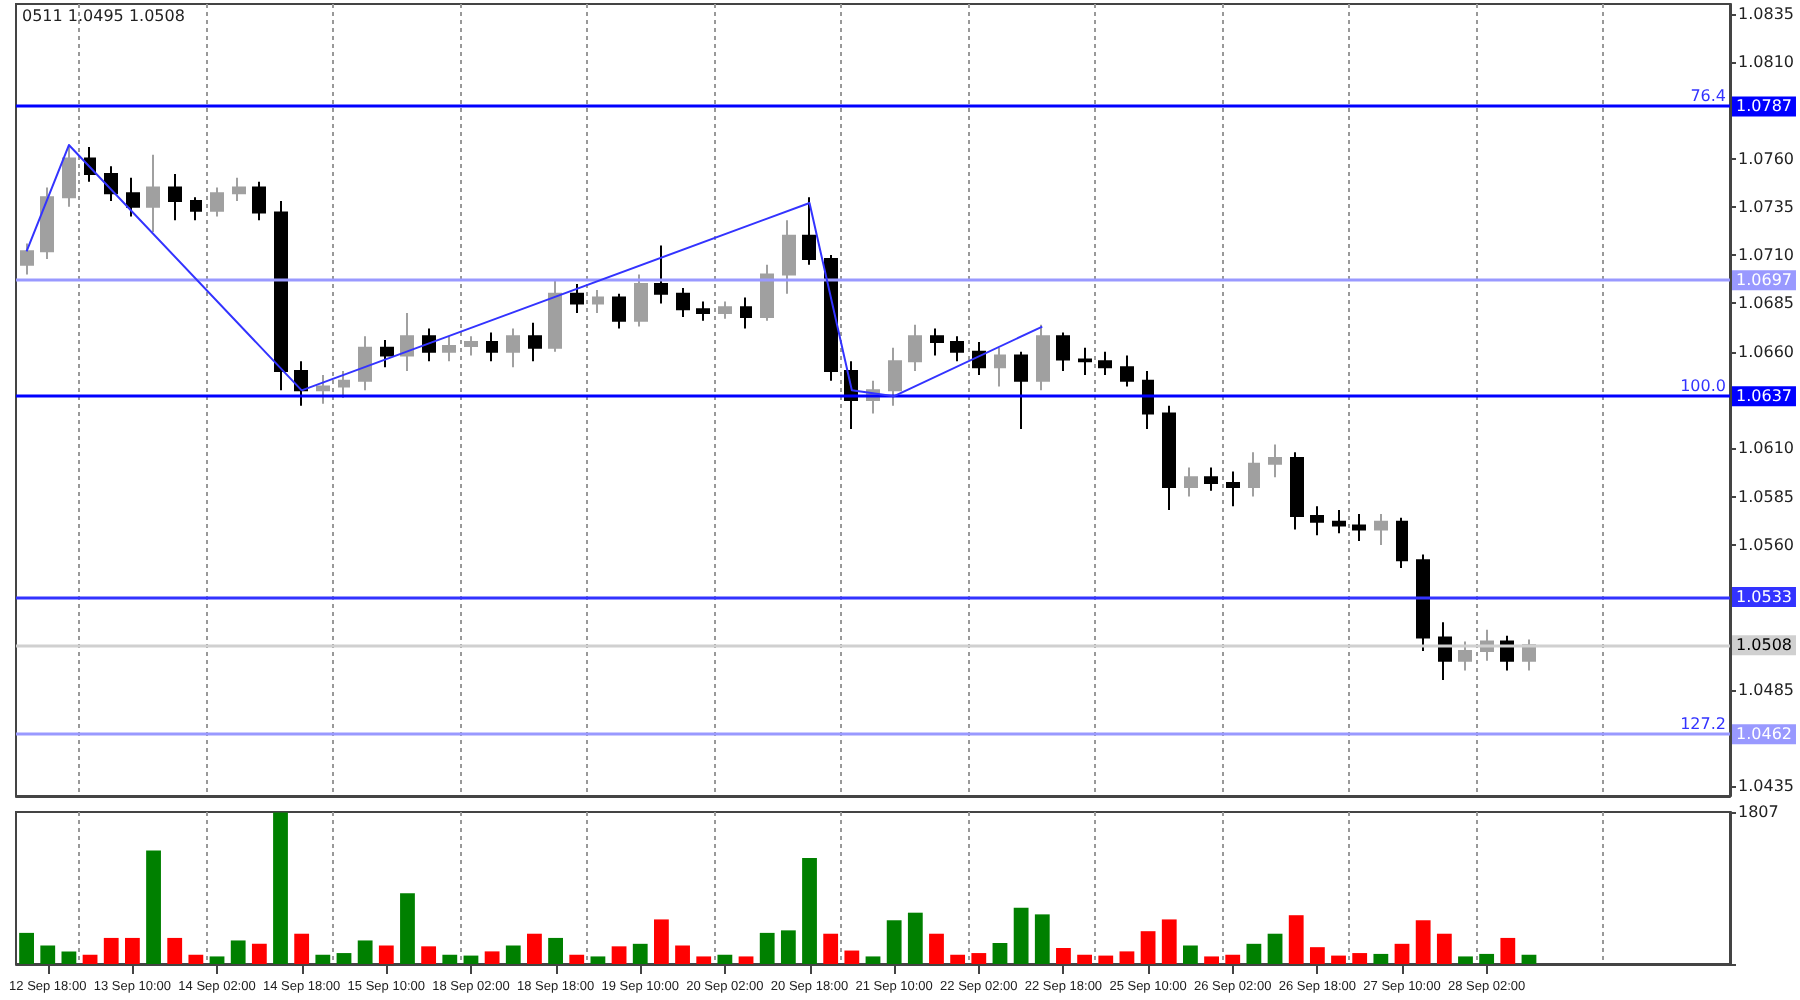 The image size is (1800, 1000). What do you see at coordinates (103, 16) in the screenshot?
I see `annotation: 0511 1.0495 1.0508` at bounding box center [103, 16].